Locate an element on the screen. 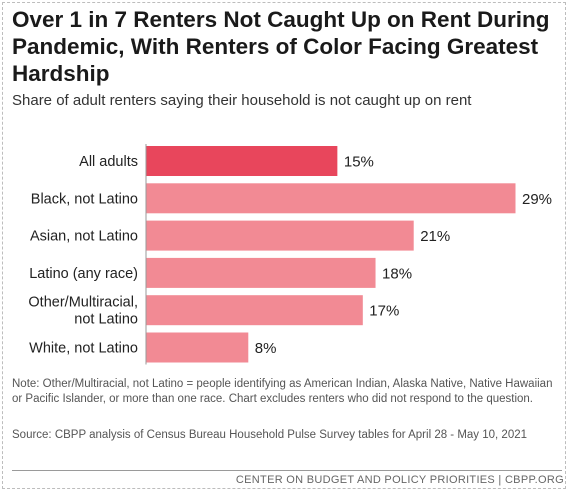 This screenshot has width=570, height=493. category-label-5: White, not Latino is located at coordinates (83, 349).